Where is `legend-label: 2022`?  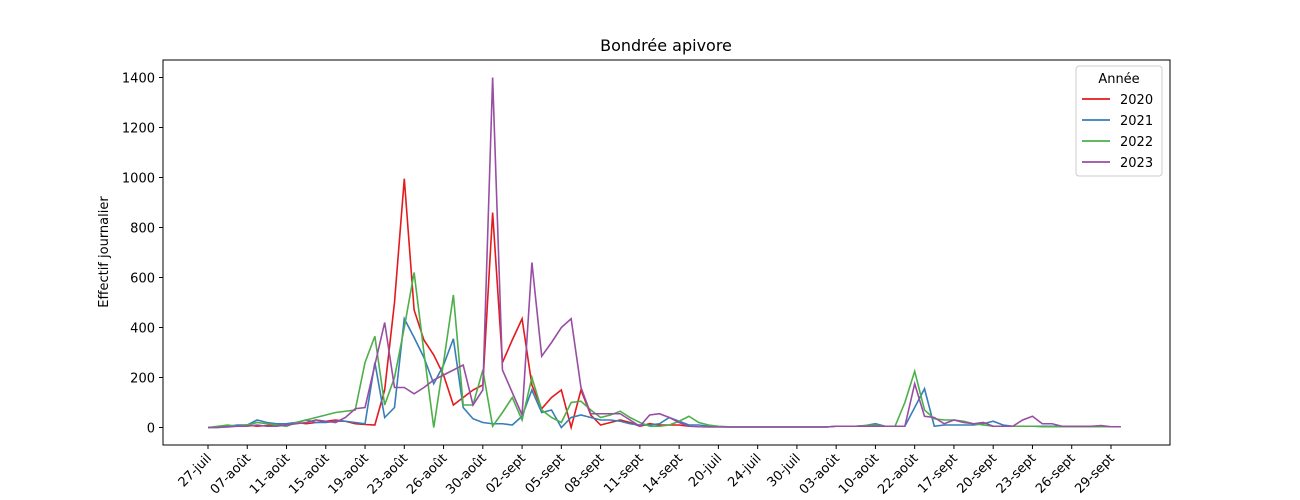 legend-label: 2022 is located at coordinates (1136, 142).